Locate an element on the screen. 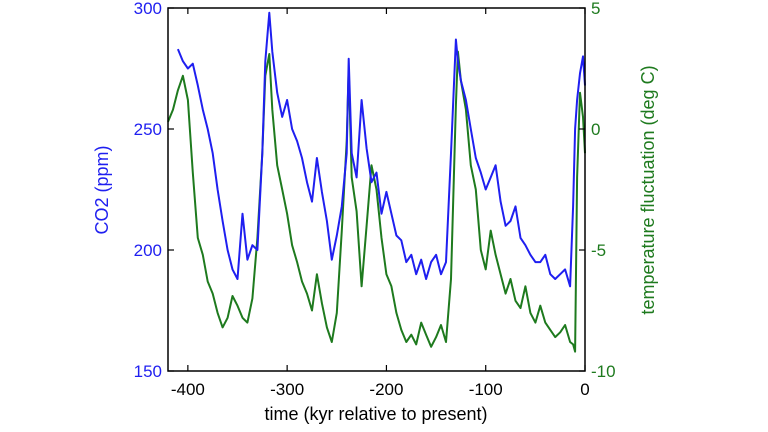 The height and width of the screenshot is (432, 768). x-tick-label: -300 is located at coordinates (287, 389).